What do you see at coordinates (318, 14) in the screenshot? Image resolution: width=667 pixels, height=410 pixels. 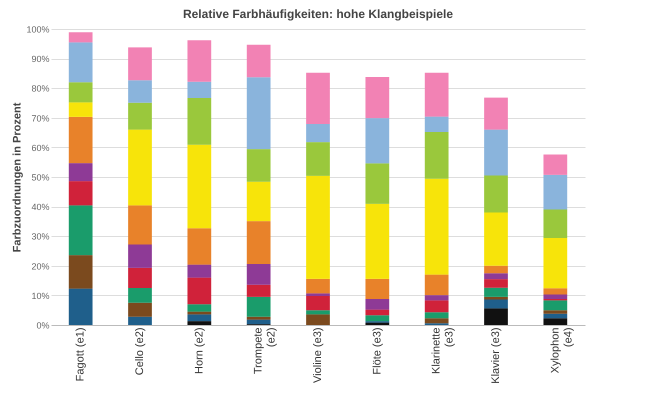 I see `chart-title: Relative Farbhäufigkeiten: hohe Klangbeispiele` at bounding box center [318, 14].